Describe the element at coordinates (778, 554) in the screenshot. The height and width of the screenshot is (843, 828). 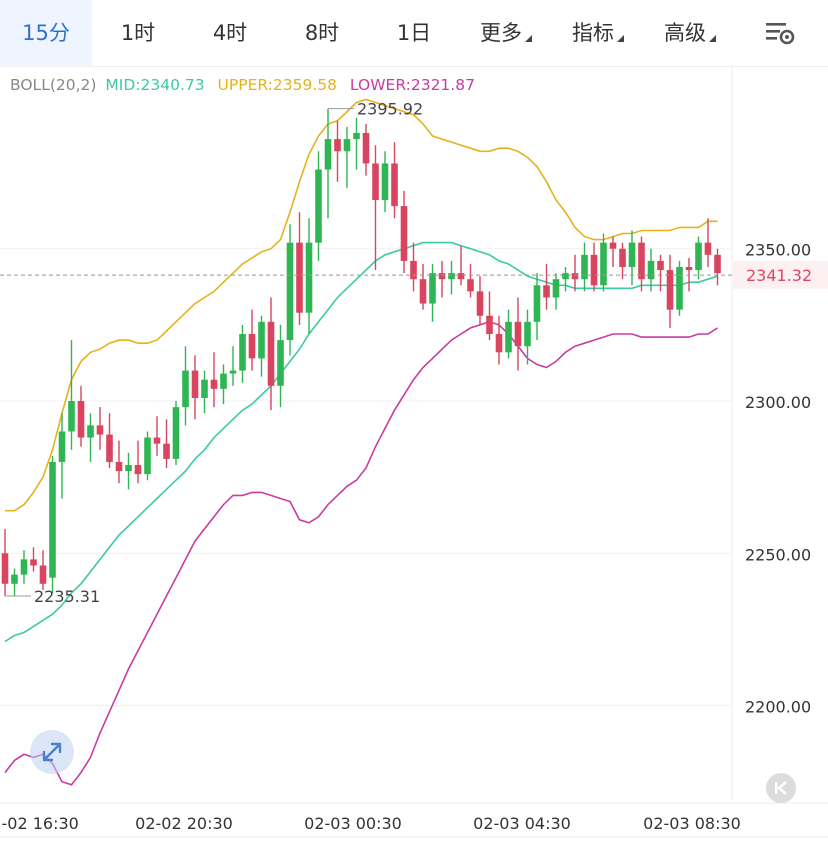
I see `y-tick-label: 2250.00` at that location.